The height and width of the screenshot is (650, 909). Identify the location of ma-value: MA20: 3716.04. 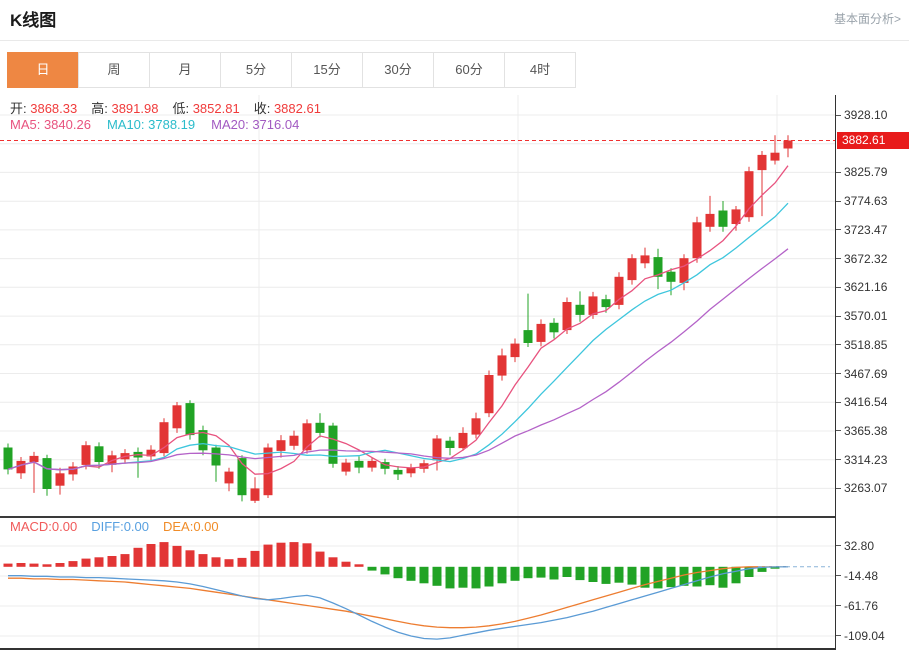
(255, 124).